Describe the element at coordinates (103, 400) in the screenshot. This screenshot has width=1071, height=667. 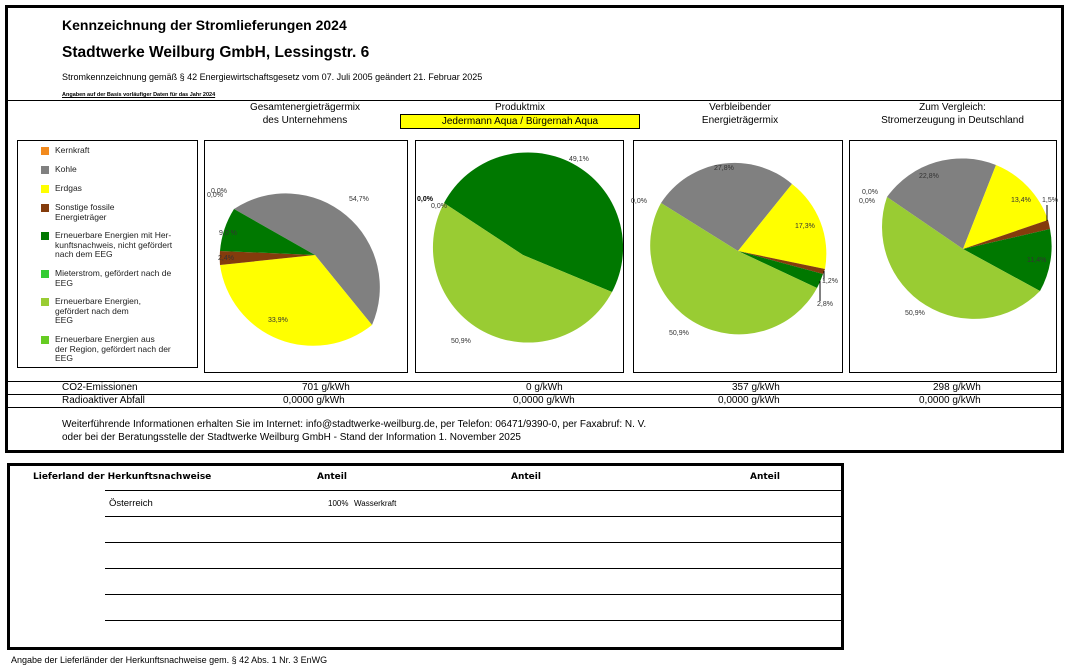
I see `waste-label: Radioaktiver Abfall` at that location.